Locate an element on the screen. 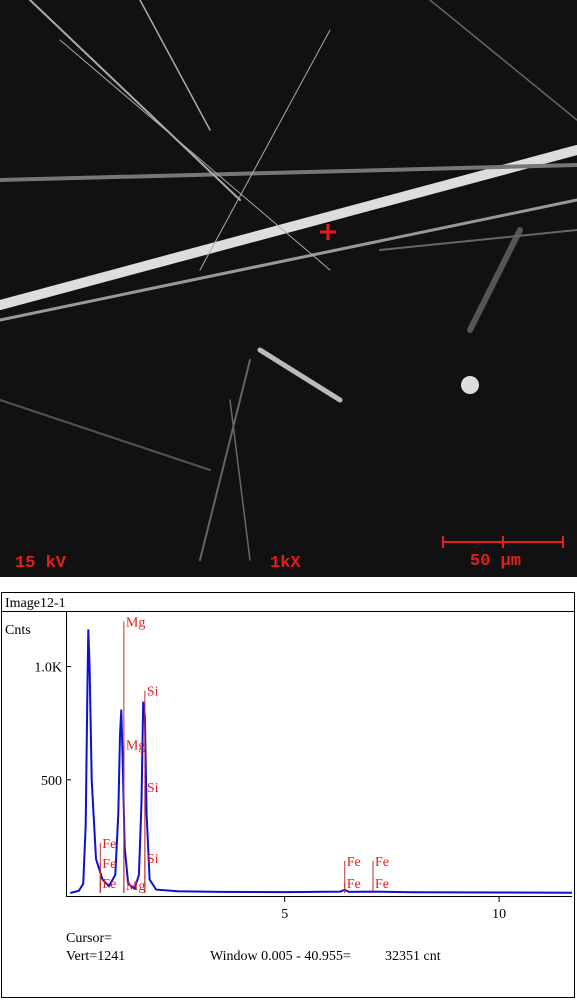 Image resolution: width=577 pixels, height=1005 pixels. y-tick-label: 500 is located at coordinates (51, 781).